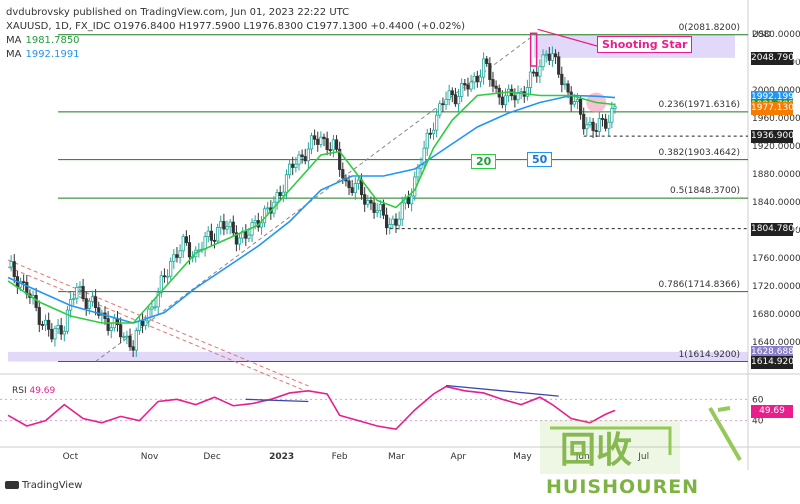 Image resolution: width=800 pixels, height=504 pixels. I want to click on fib-label-2: 0.382(1903.4642), so click(699, 152).